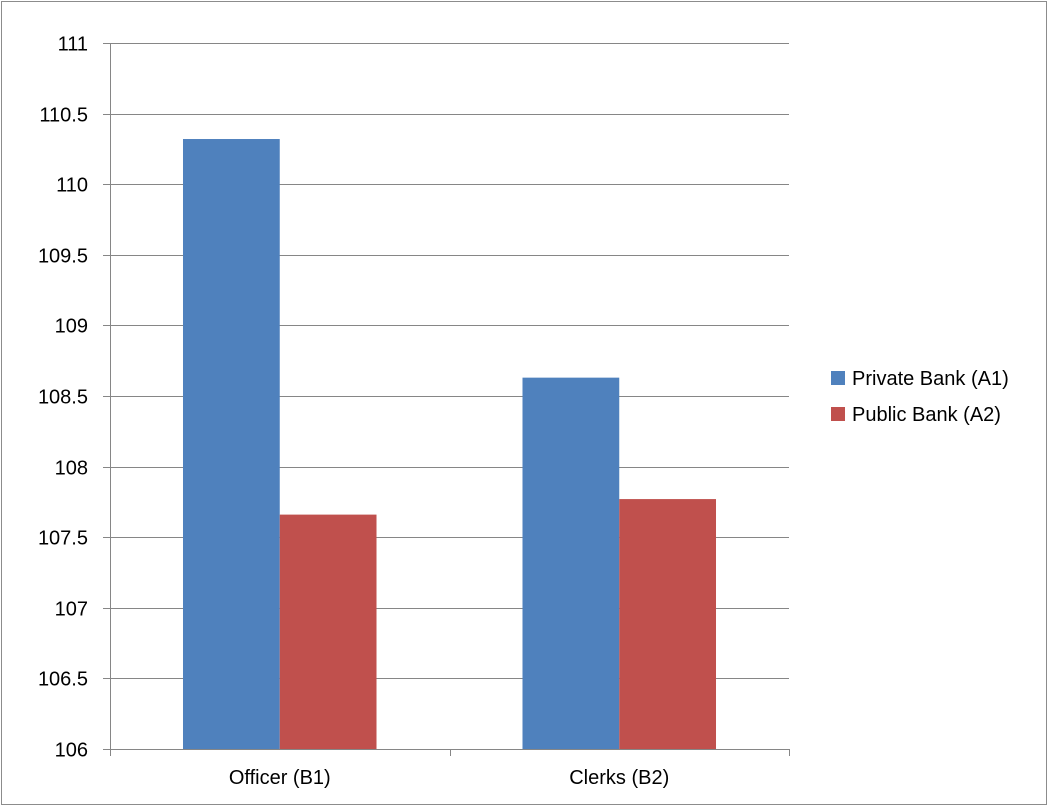 The image size is (1050, 809). What do you see at coordinates (63, 257) in the screenshot?
I see `y-tick-label: 109.5` at bounding box center [63, 257].